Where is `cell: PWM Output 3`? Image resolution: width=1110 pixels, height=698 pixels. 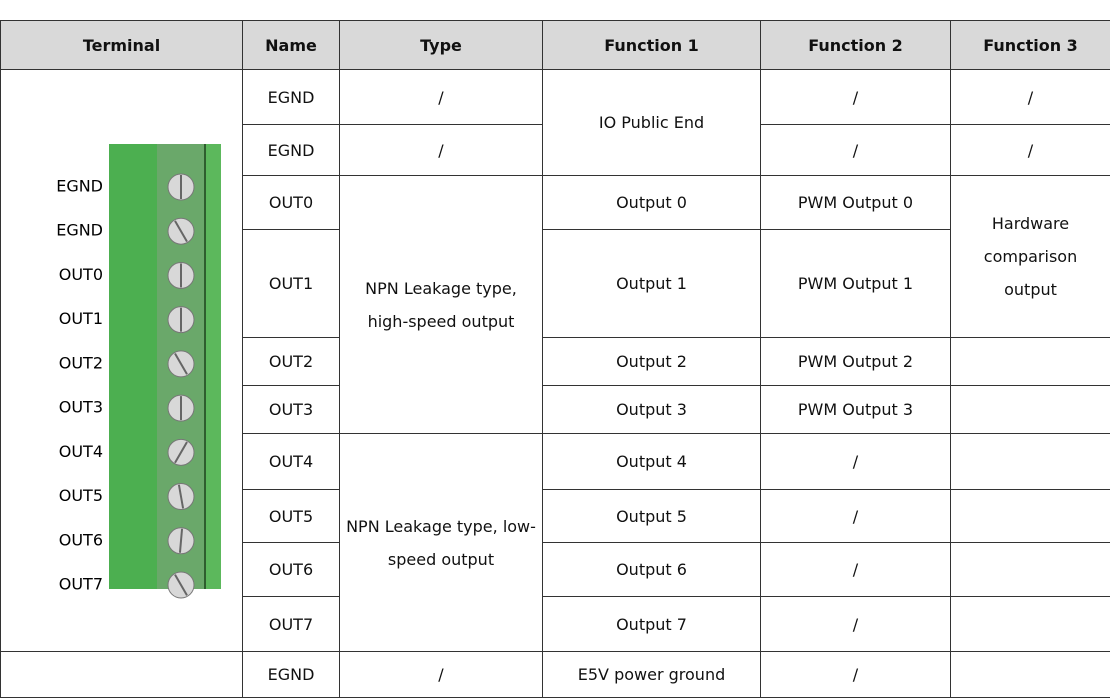 cell: PWM Output 3 is located at coordinates (855, 409).